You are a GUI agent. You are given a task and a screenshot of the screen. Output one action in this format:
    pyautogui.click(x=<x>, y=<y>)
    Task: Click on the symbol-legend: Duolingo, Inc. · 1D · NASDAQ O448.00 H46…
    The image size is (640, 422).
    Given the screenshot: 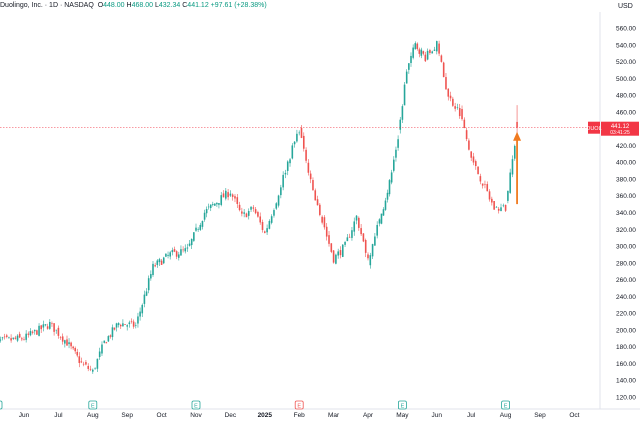 What is the action you would take?
    pyautogui.click(x=133, y=5)
    